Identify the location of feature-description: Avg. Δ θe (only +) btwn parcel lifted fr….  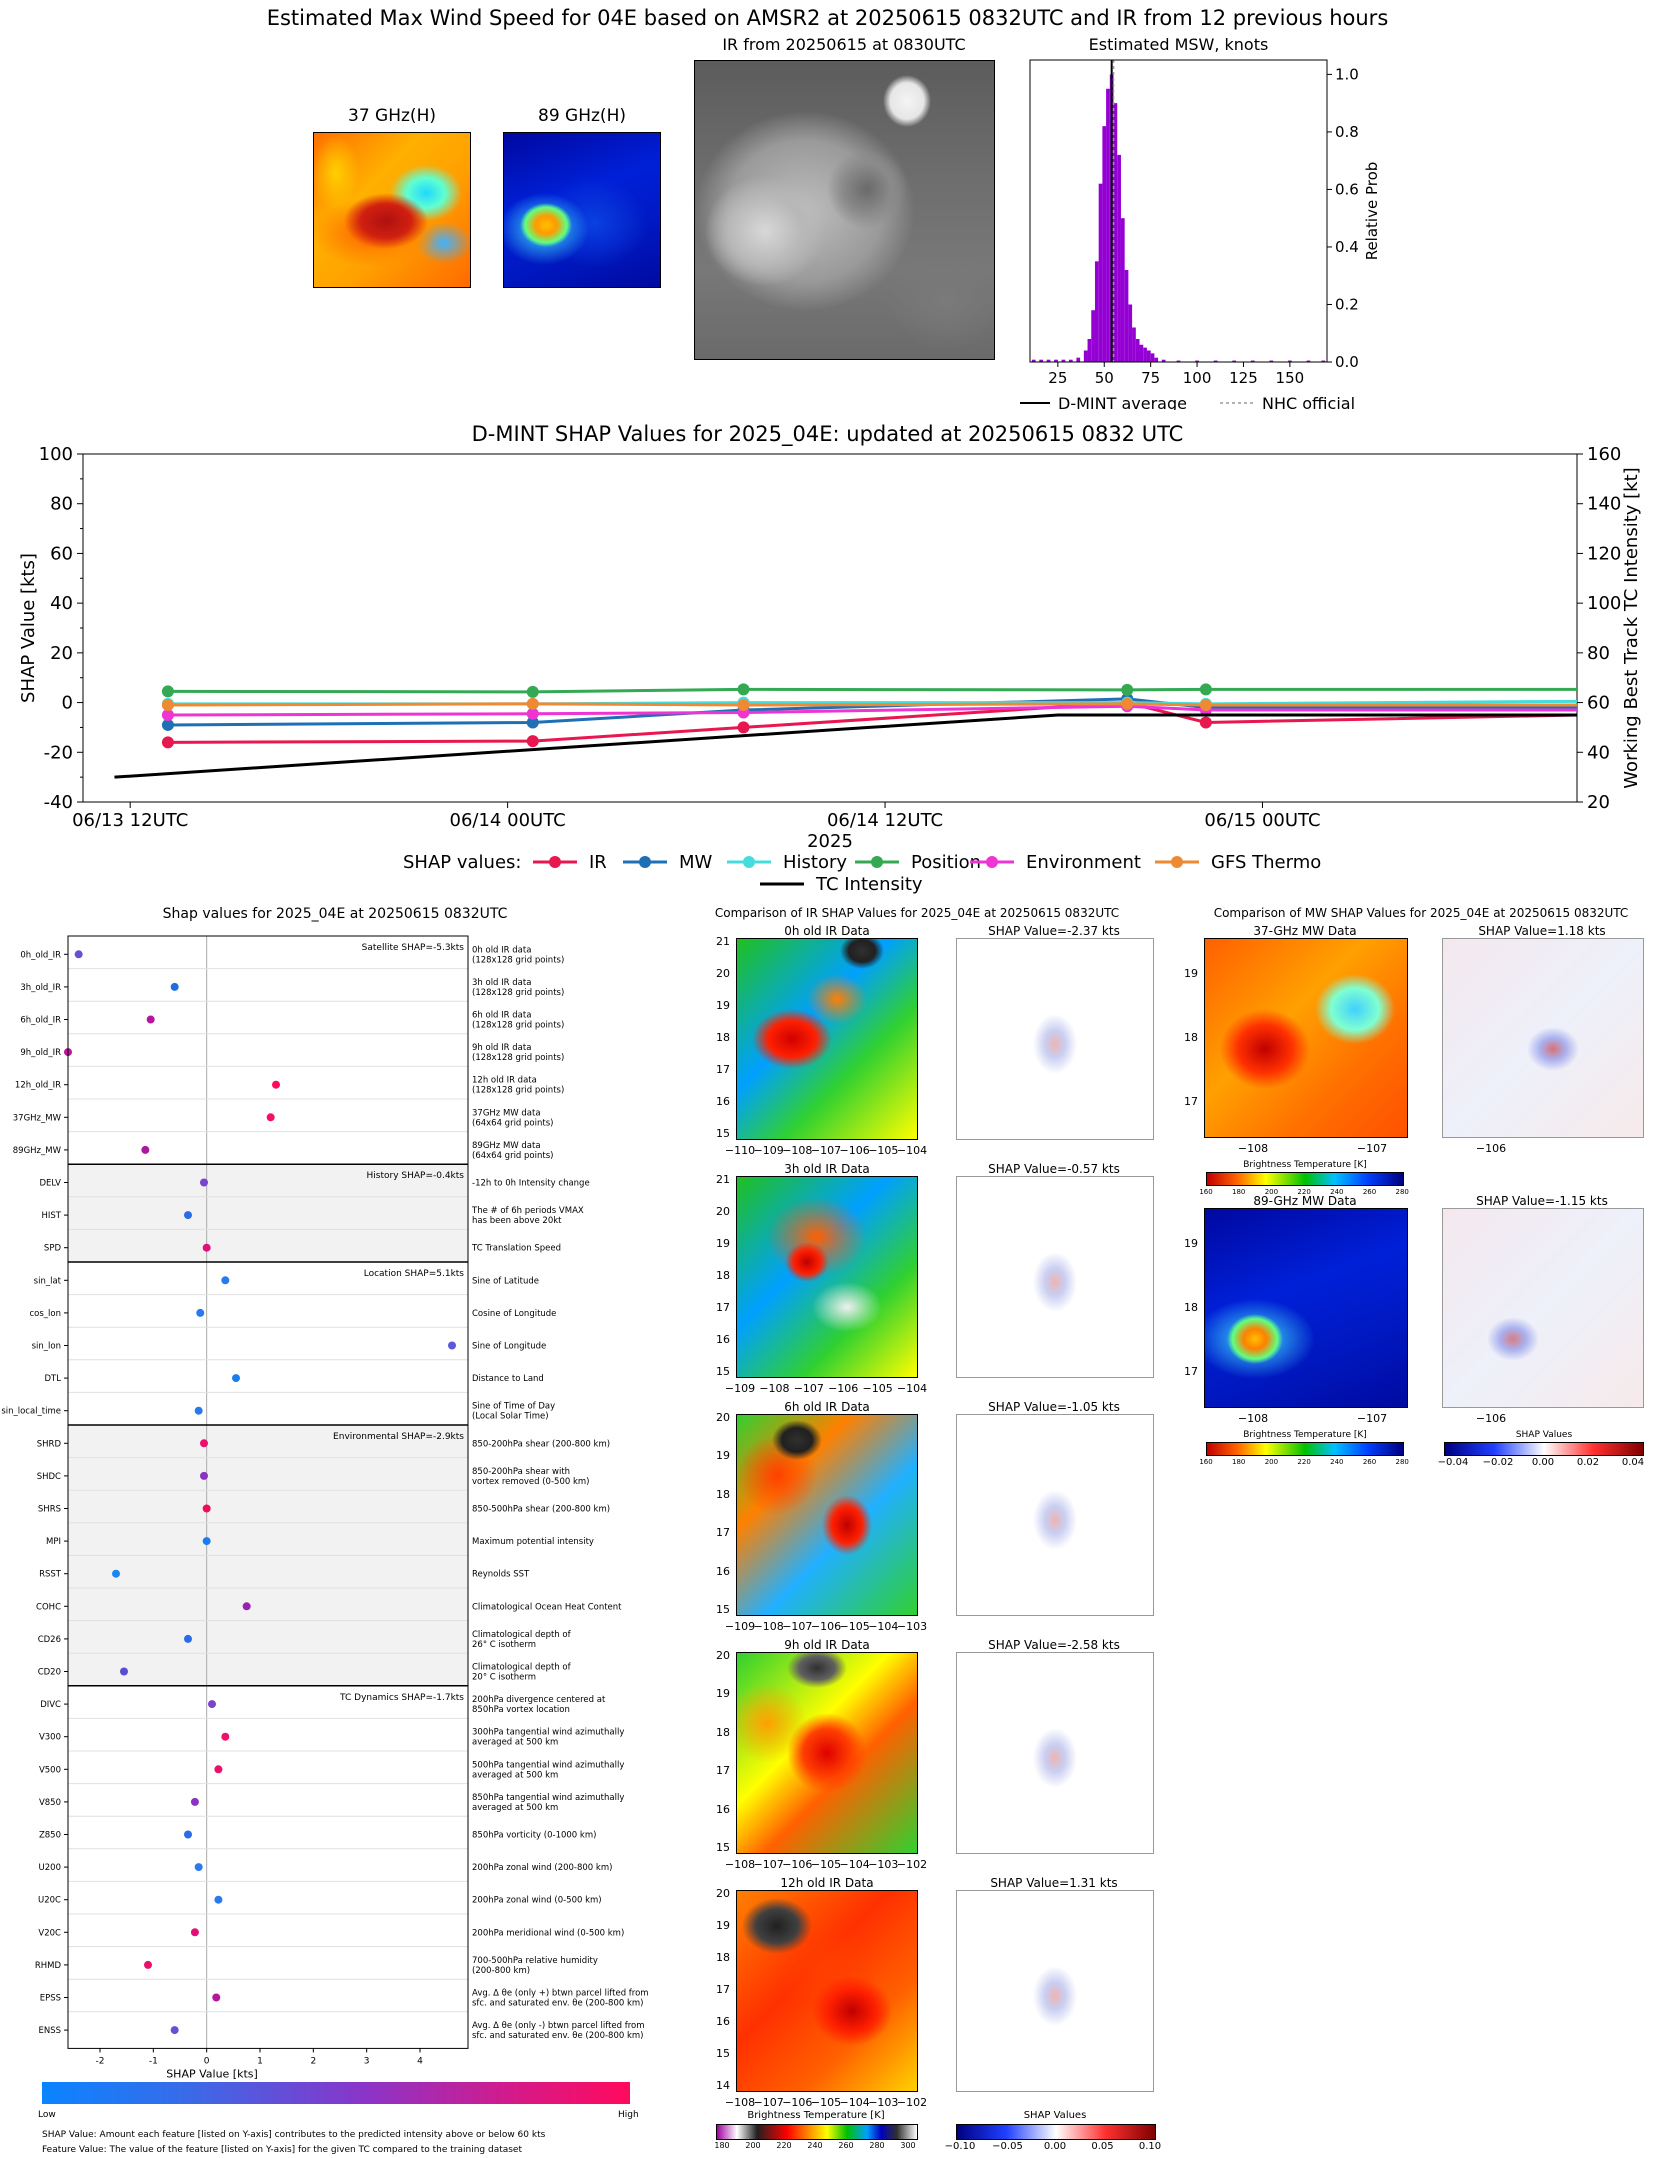
(560, 1994).